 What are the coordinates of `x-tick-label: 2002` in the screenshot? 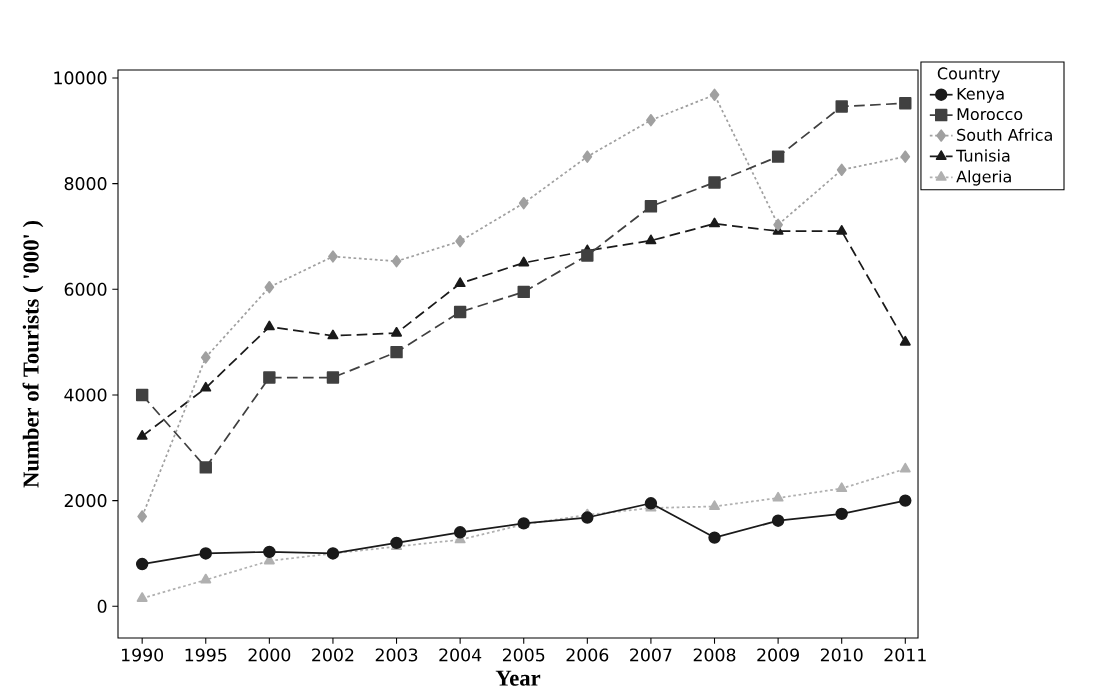 It's located at (333, 655).